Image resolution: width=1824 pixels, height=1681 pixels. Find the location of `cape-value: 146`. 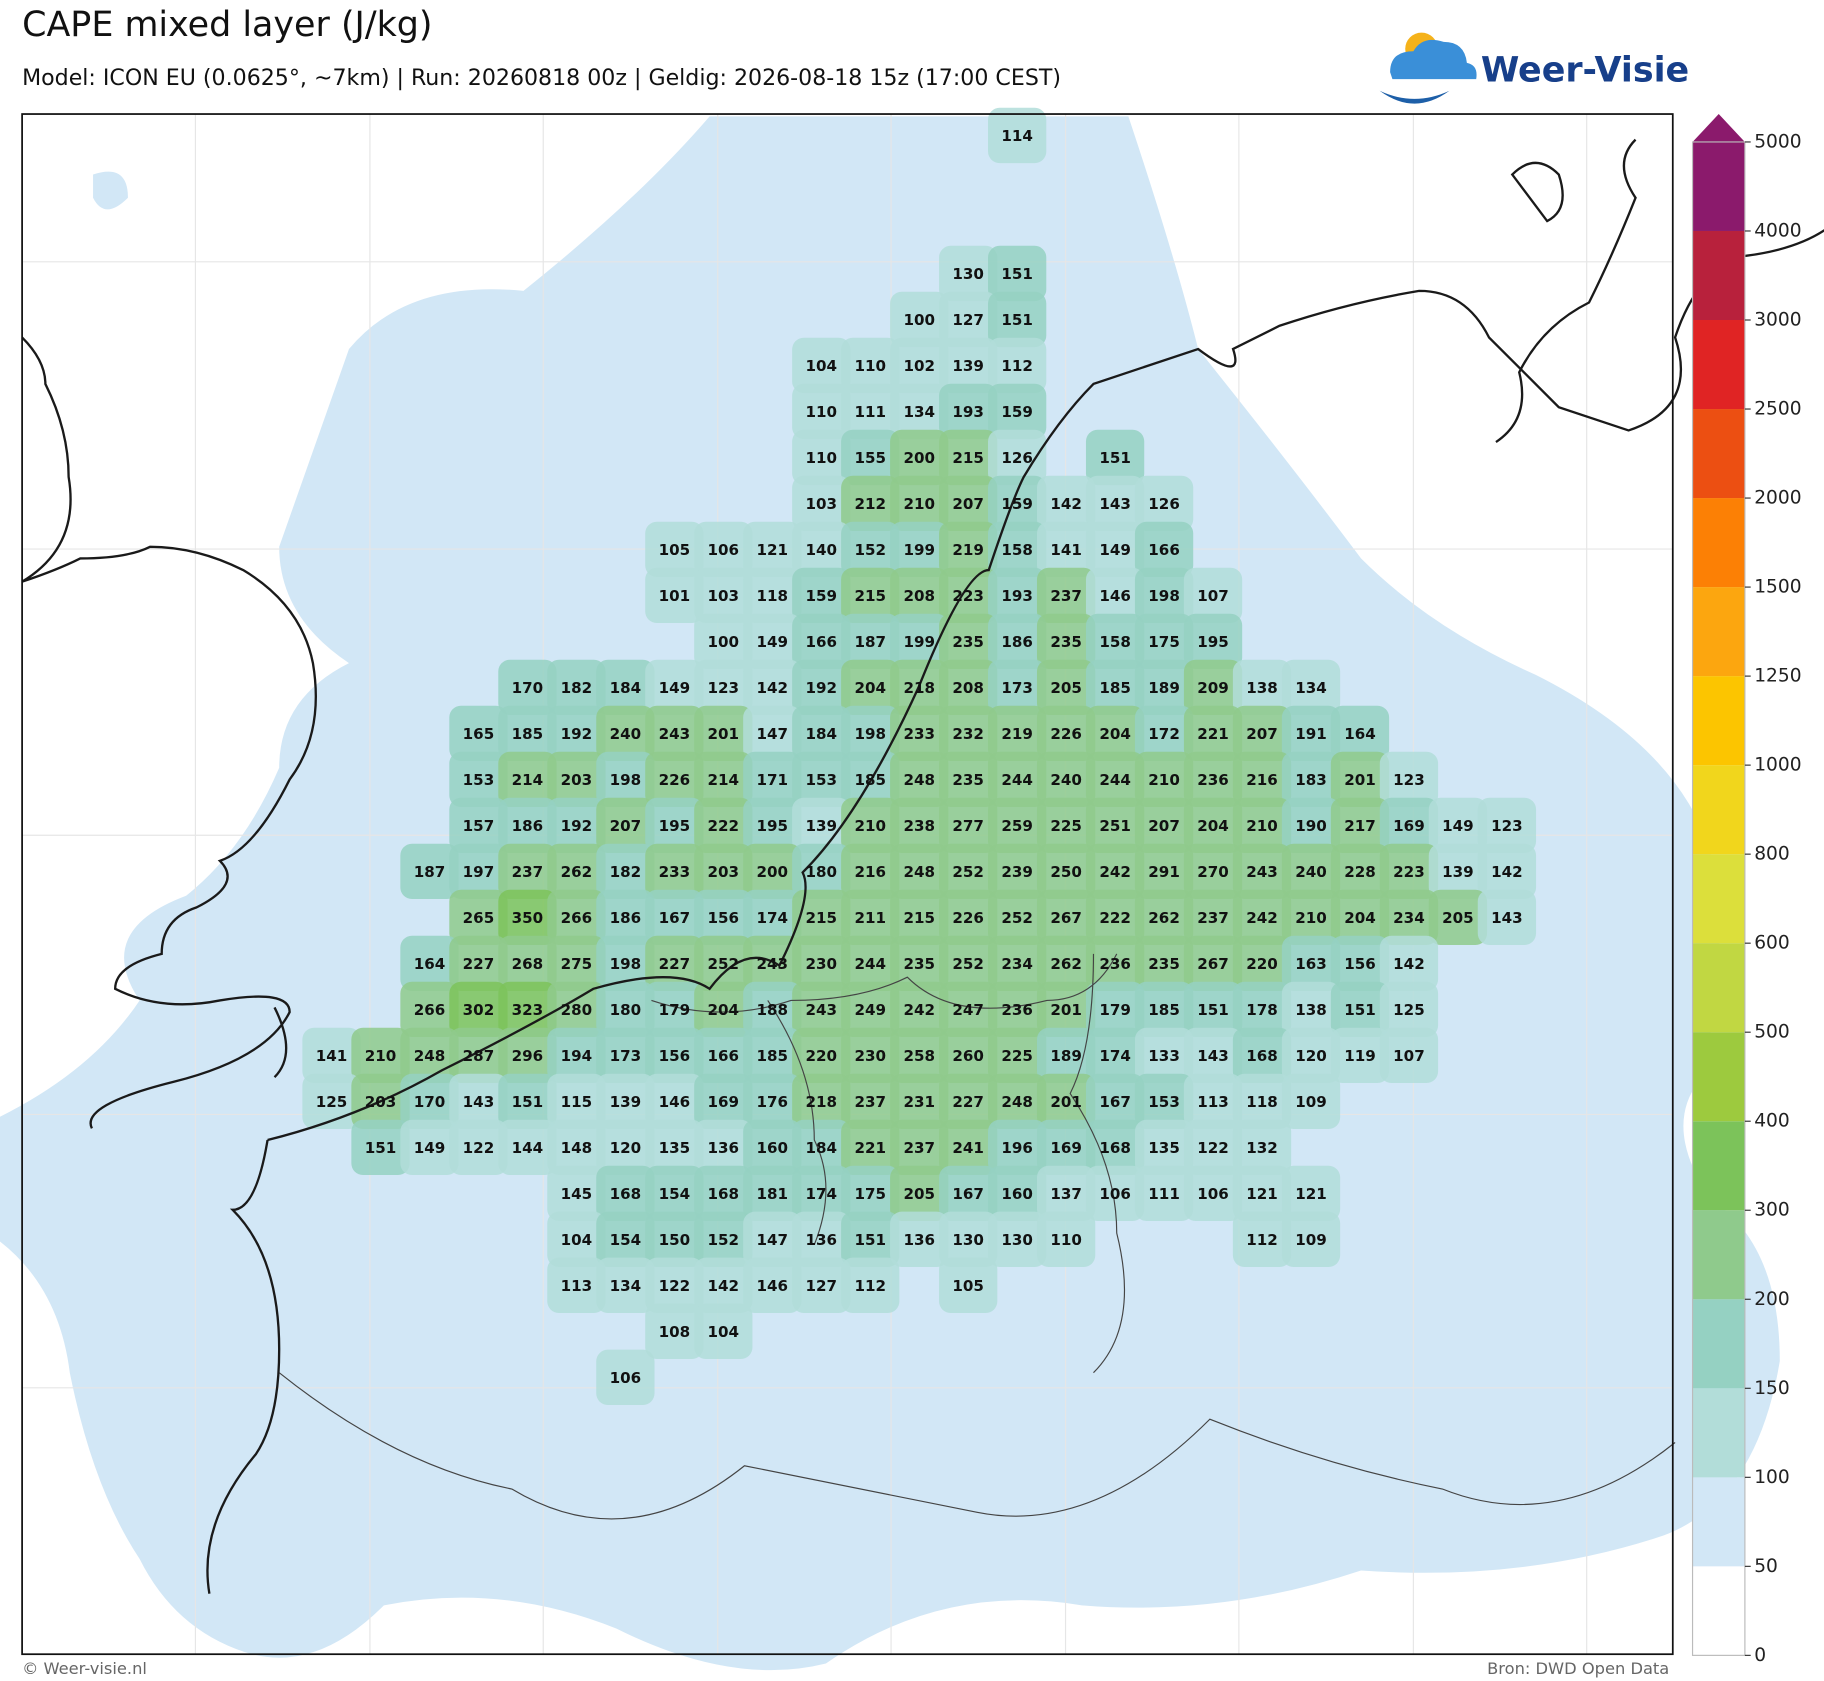

cape-value: 146 is located at coordinates (1115, 596).